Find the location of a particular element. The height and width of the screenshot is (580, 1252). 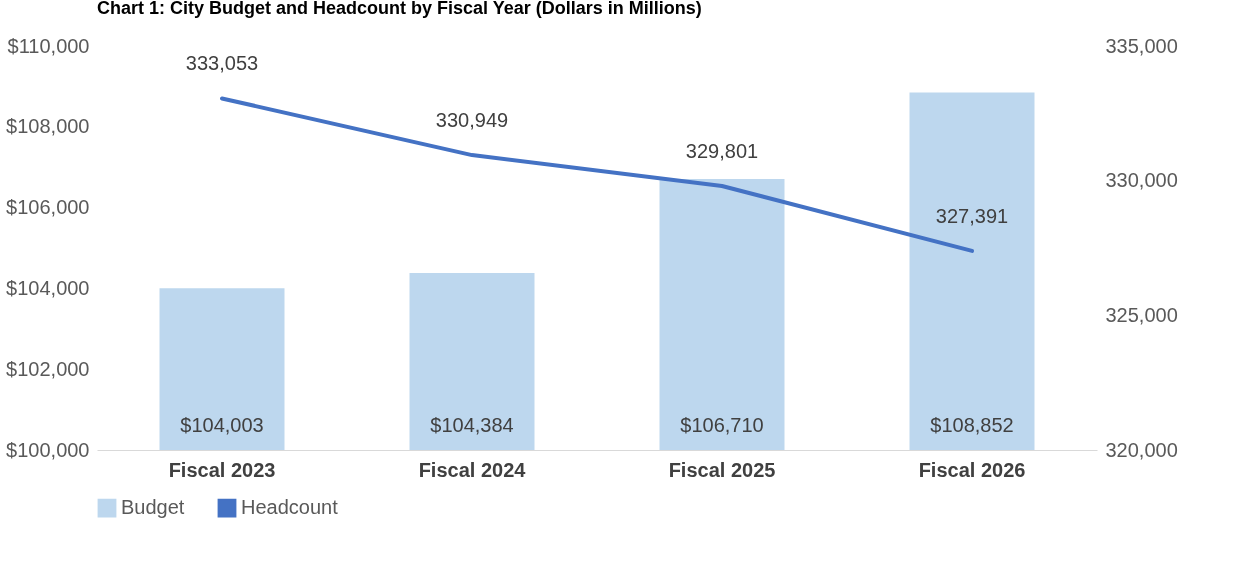

y2-tick-label: 335,000 is located at coordinates (1141, 45).